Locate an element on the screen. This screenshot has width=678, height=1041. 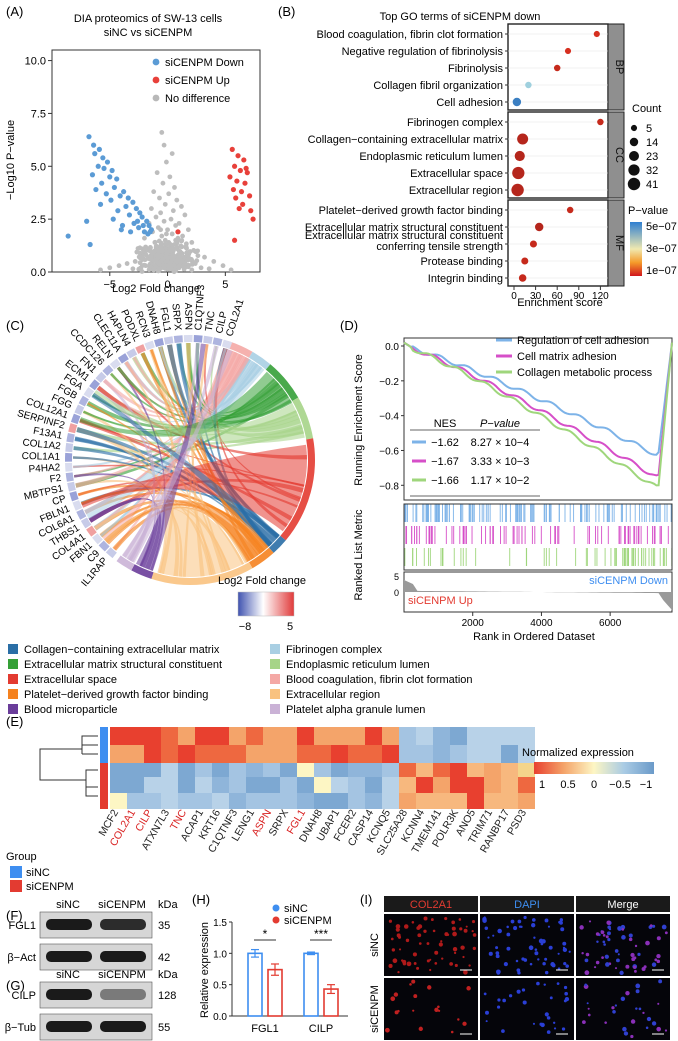
category-label: Fibrinogen complex is located at coordinates (334, 650).